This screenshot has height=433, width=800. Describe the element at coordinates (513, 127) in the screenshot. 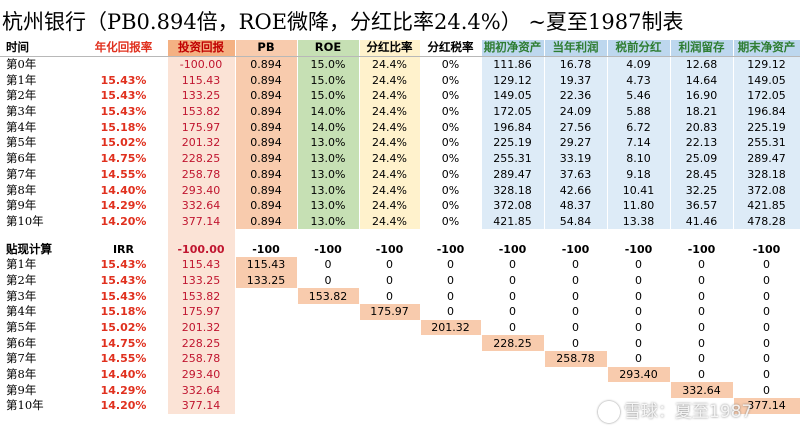

I see `cell-open: 196.84` at that location.